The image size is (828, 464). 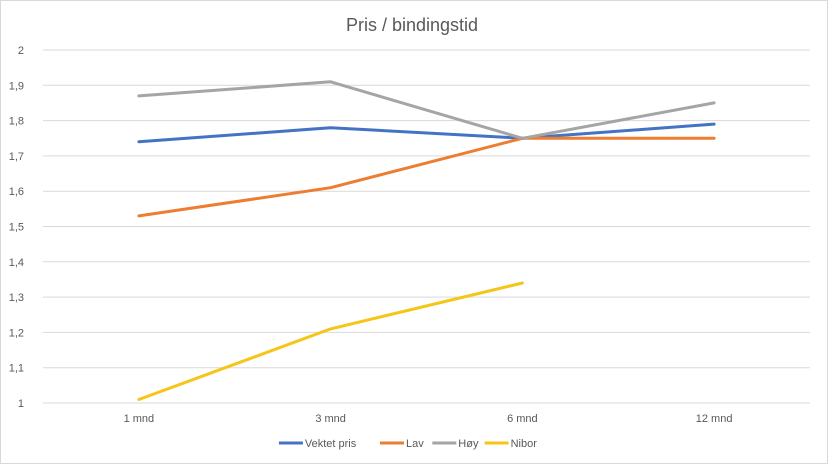 I want to click on legend-label: Høy, so click(x=468, y=444).